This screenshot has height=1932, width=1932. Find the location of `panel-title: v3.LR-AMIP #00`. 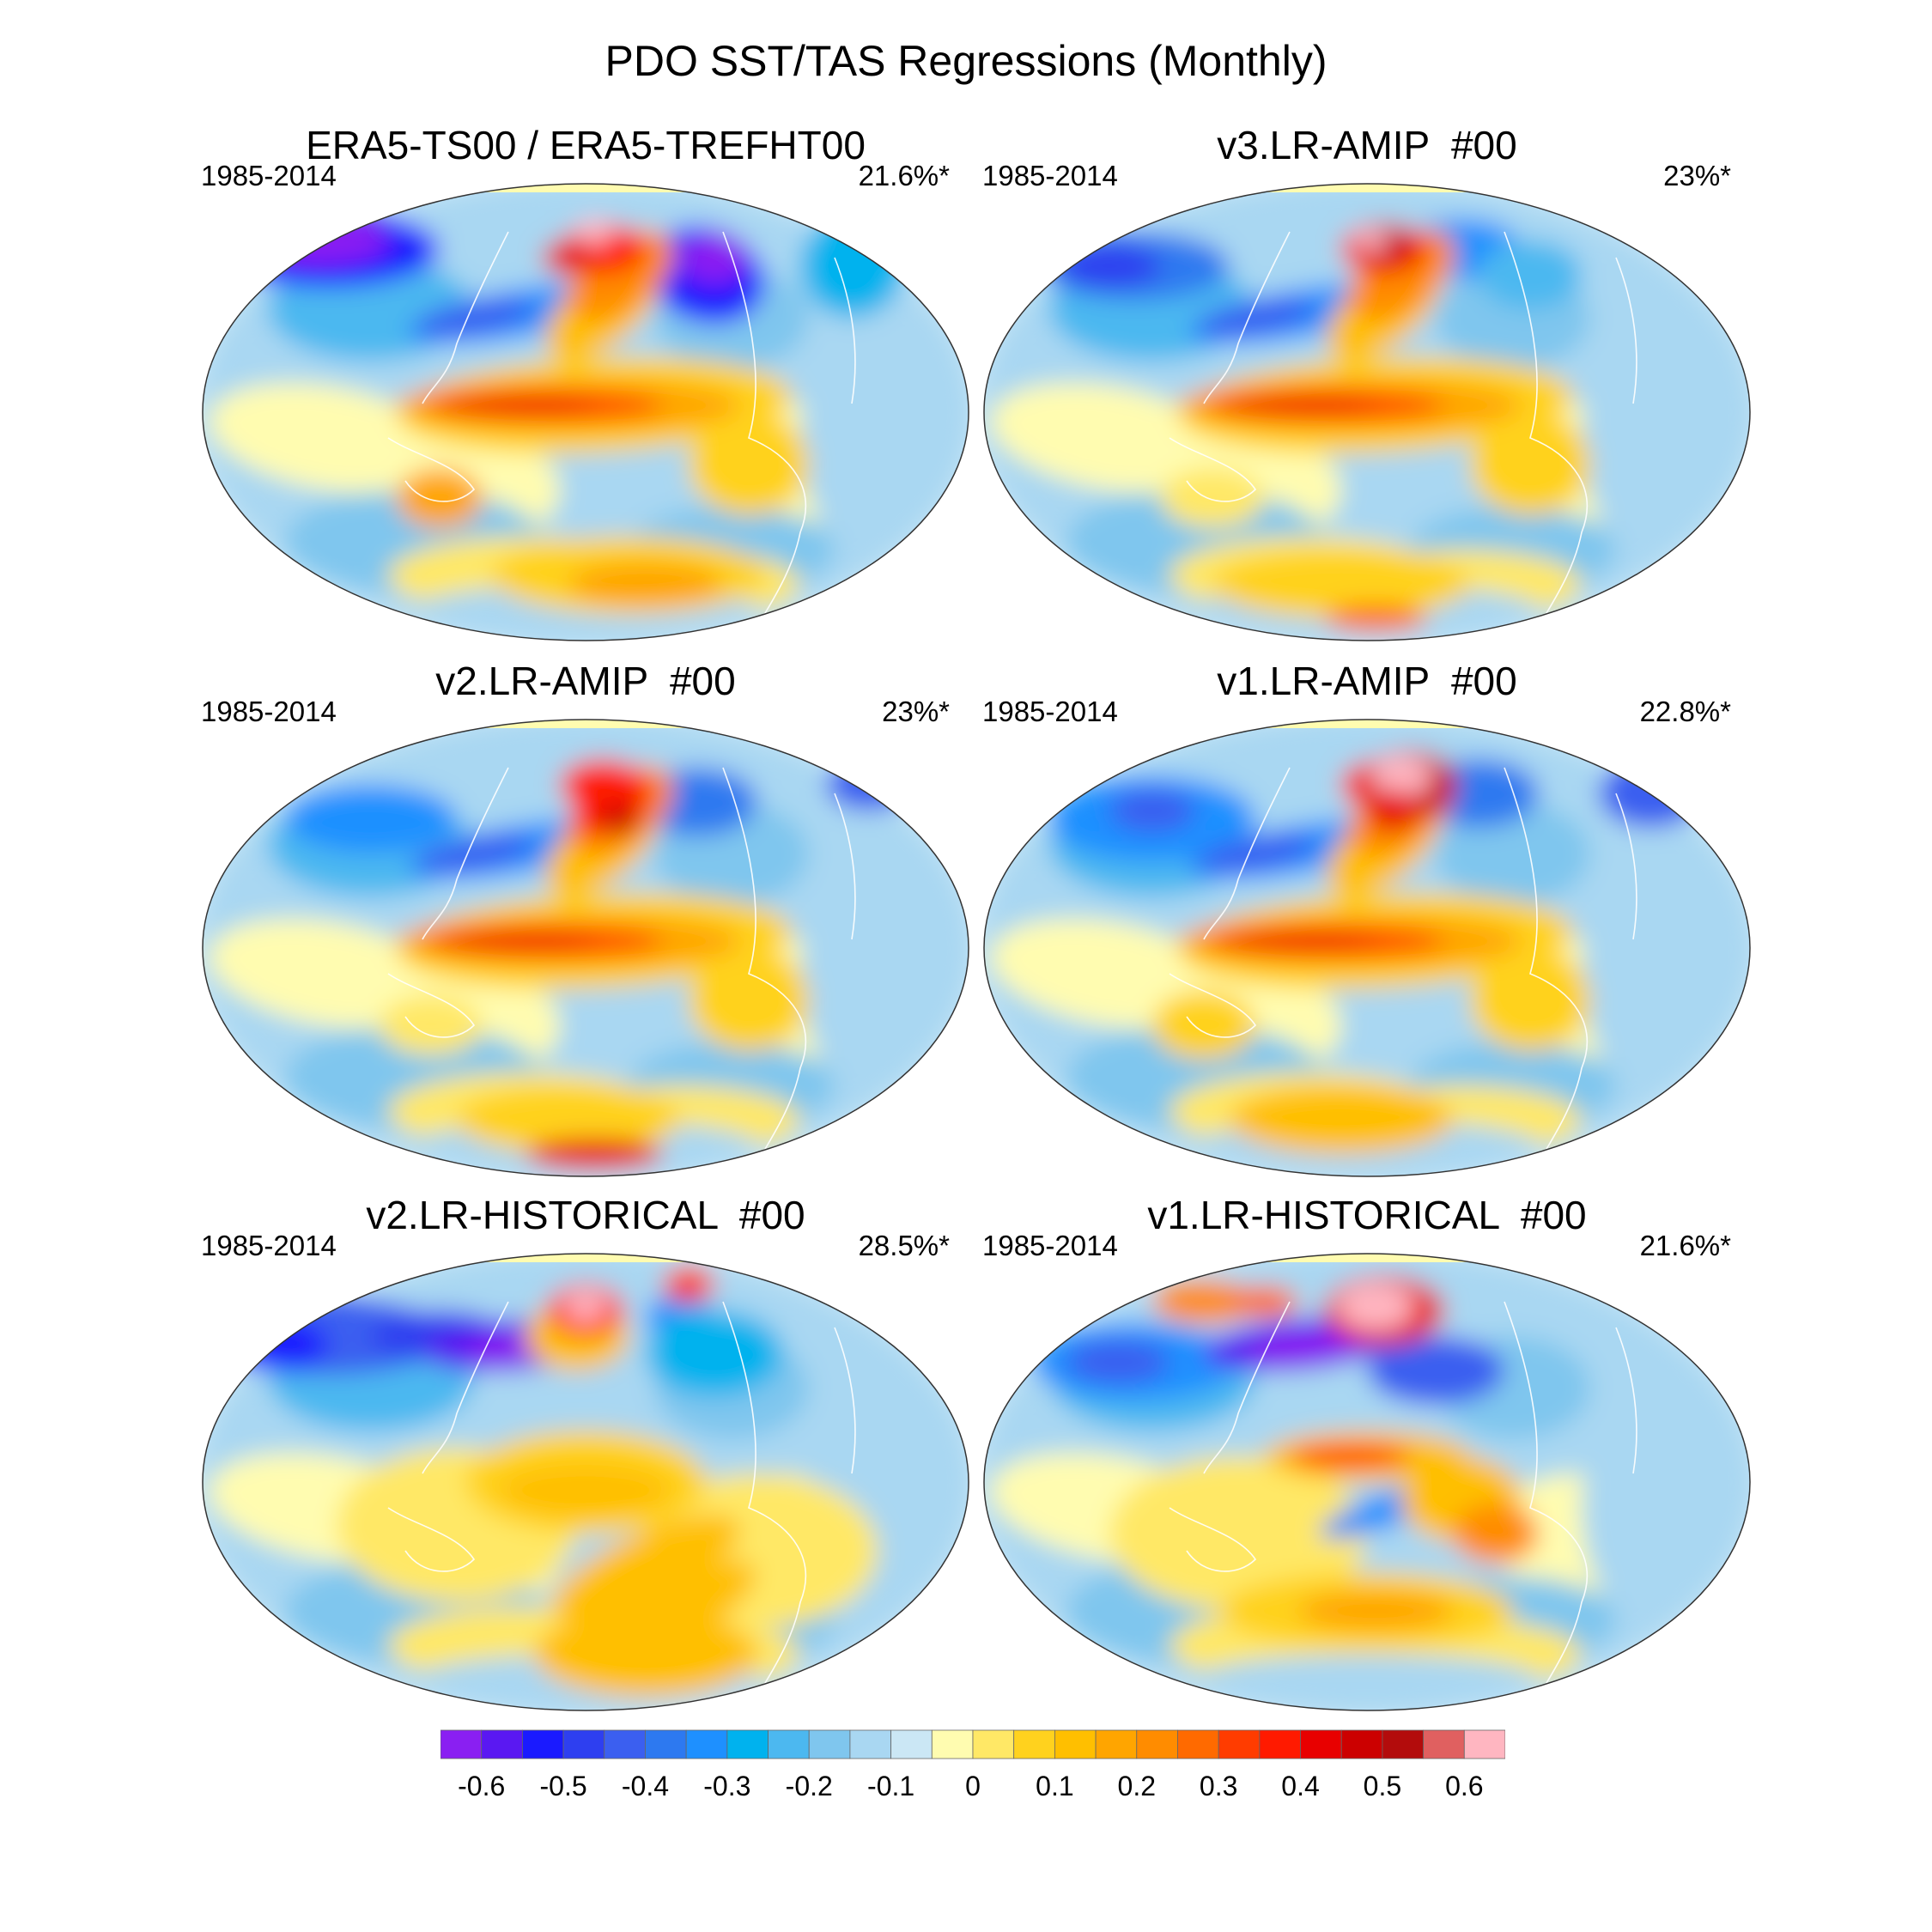

panel-title: v3.LR-AMIP #00 is located at coordinates (1367, 145).